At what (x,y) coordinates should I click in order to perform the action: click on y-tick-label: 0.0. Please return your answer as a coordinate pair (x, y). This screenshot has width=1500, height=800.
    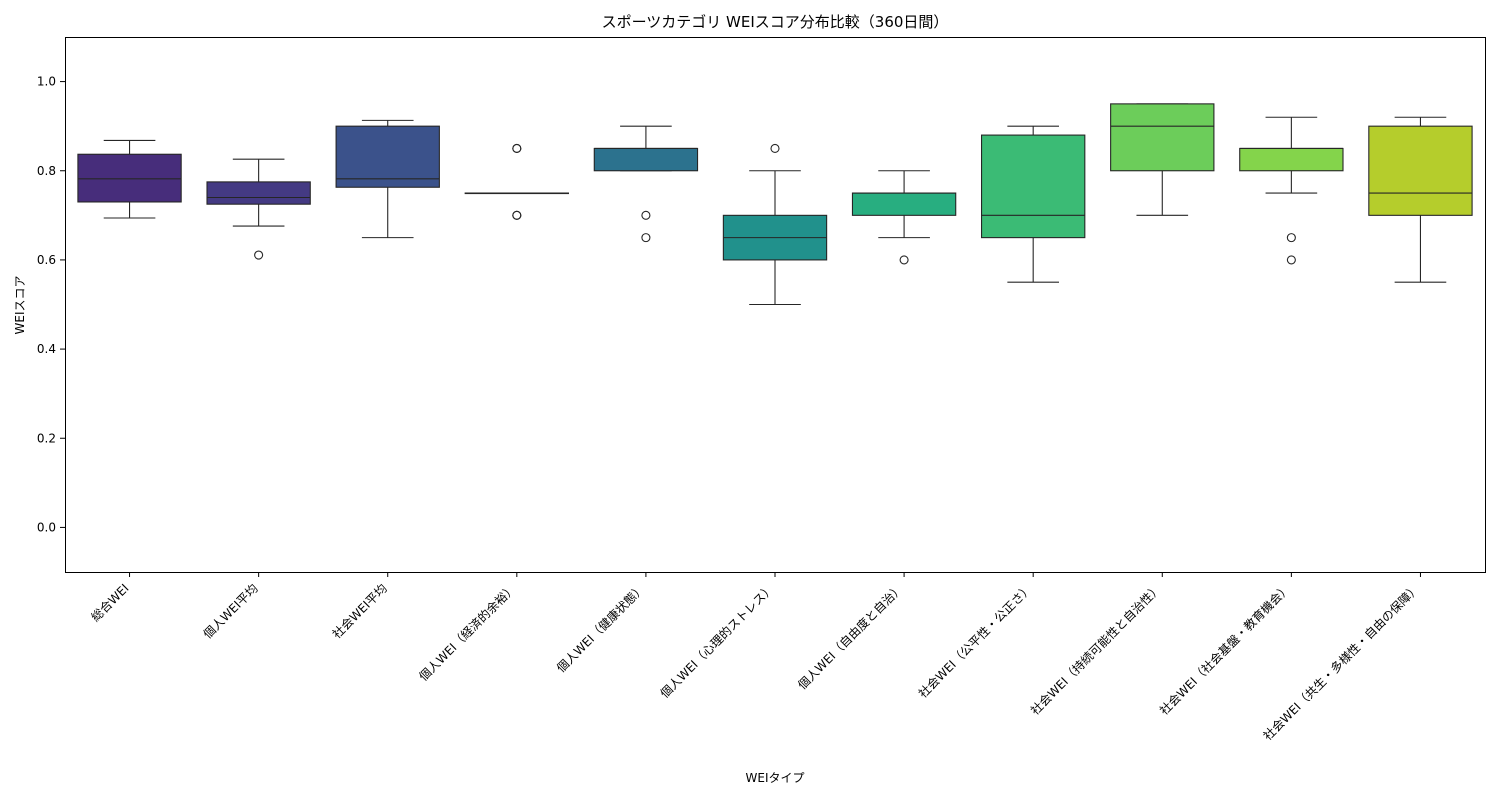
    Looking at the image, I should click on (46, 527).